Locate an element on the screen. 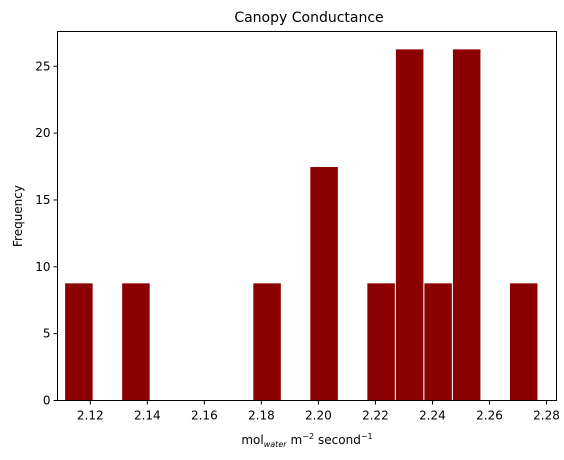 This screenshot has height=460, width=564. x-axis-label-unit-s: second is located at coordinates (339, 440).